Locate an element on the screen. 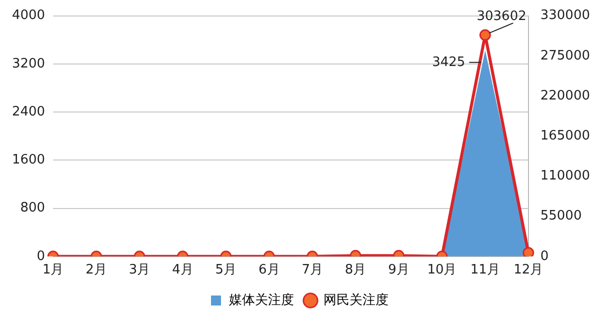 This screenshot has height=321, width=600. x-tick-label: 9月 is located at coordinates (399, 270).